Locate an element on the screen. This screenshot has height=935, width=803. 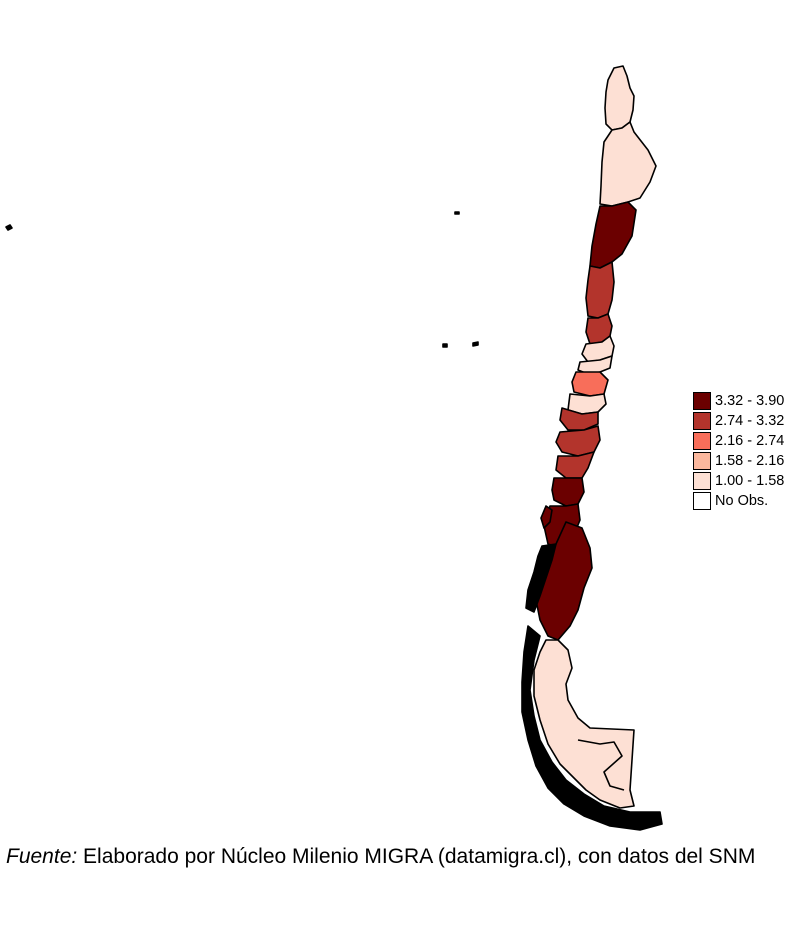
region-antofagasta is located at coordinates (613, 235).